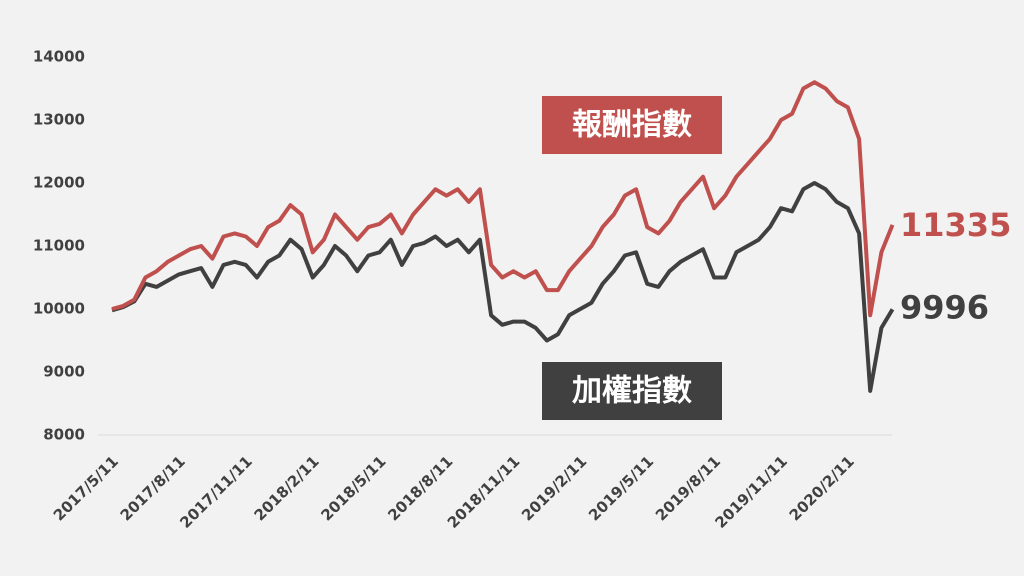 This screenshot has height=576, width=1024. What do you see at coordinates (59, 246) in the screenshot?
I see `y-tick-label: 11000` at bounding box center [59, 246].